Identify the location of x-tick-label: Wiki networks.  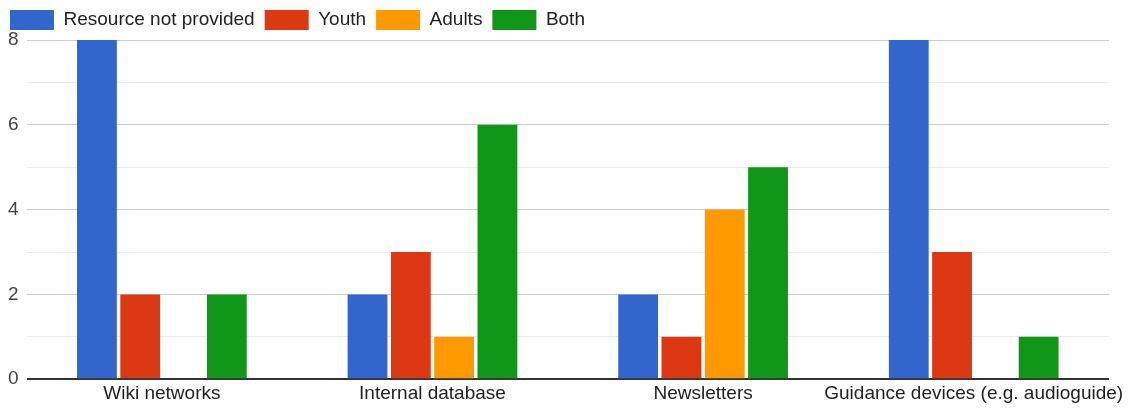
(162, 392).